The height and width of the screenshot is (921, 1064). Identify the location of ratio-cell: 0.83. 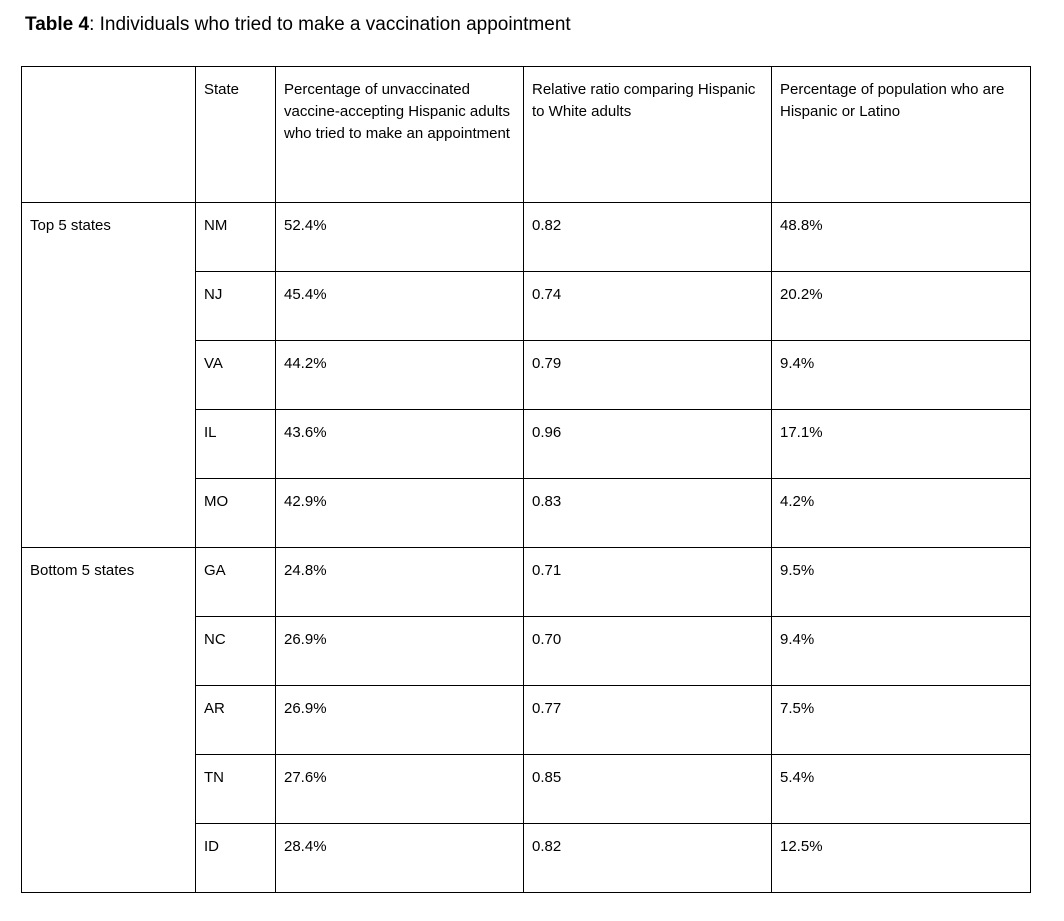
(647, 513).